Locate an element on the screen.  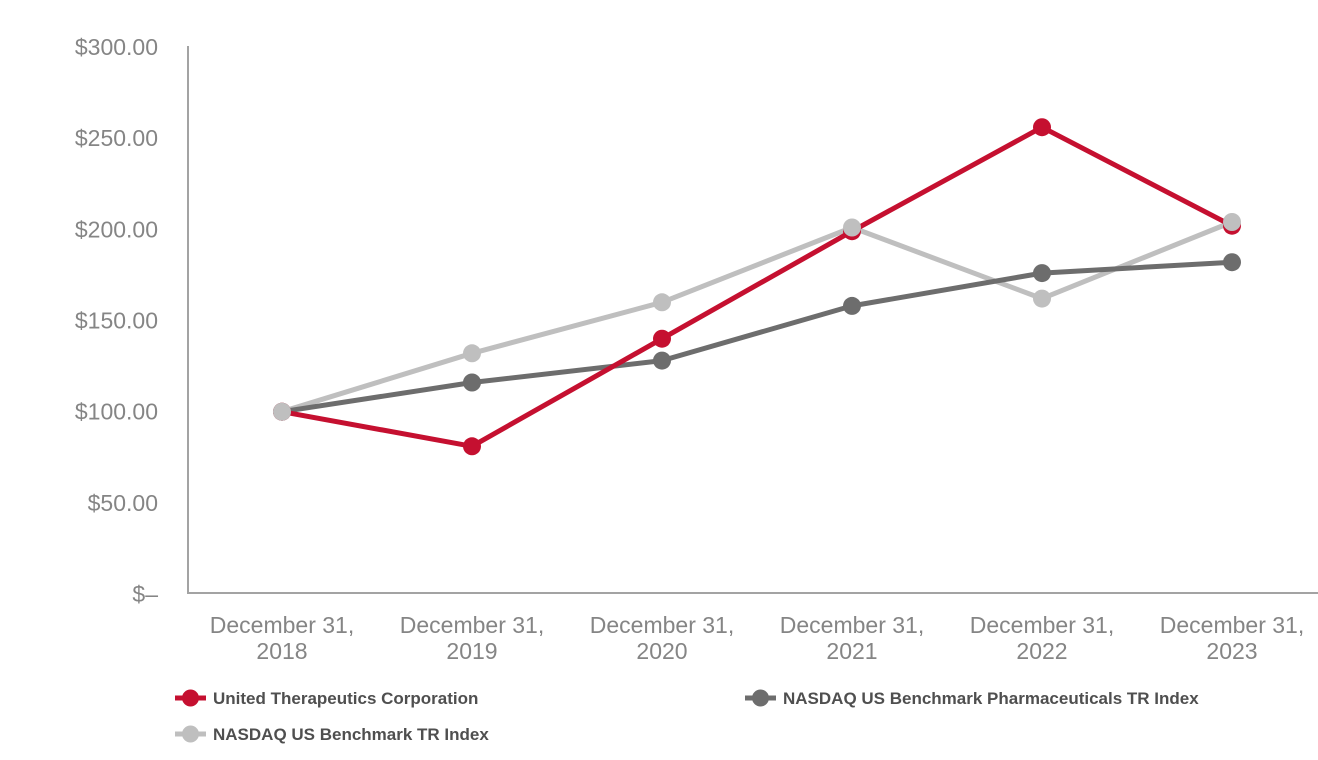
y-axis-tick-label: $100.00 is located at coordinates (116, 412).